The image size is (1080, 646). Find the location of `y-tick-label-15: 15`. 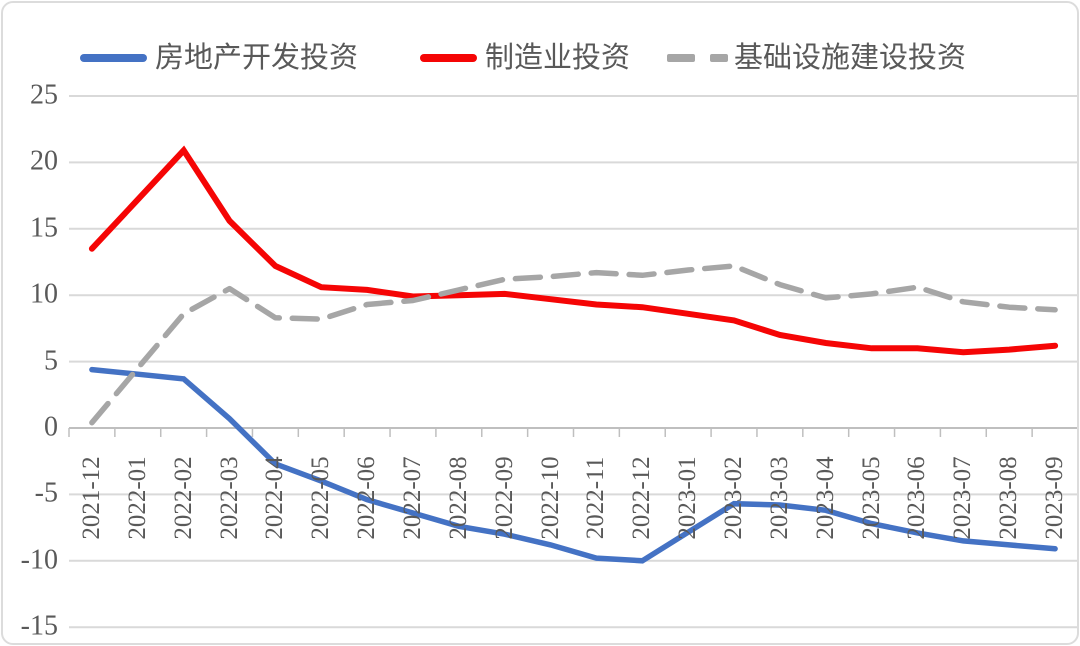

y-tick-label-15: 15 is located at coordinates (44, 228).